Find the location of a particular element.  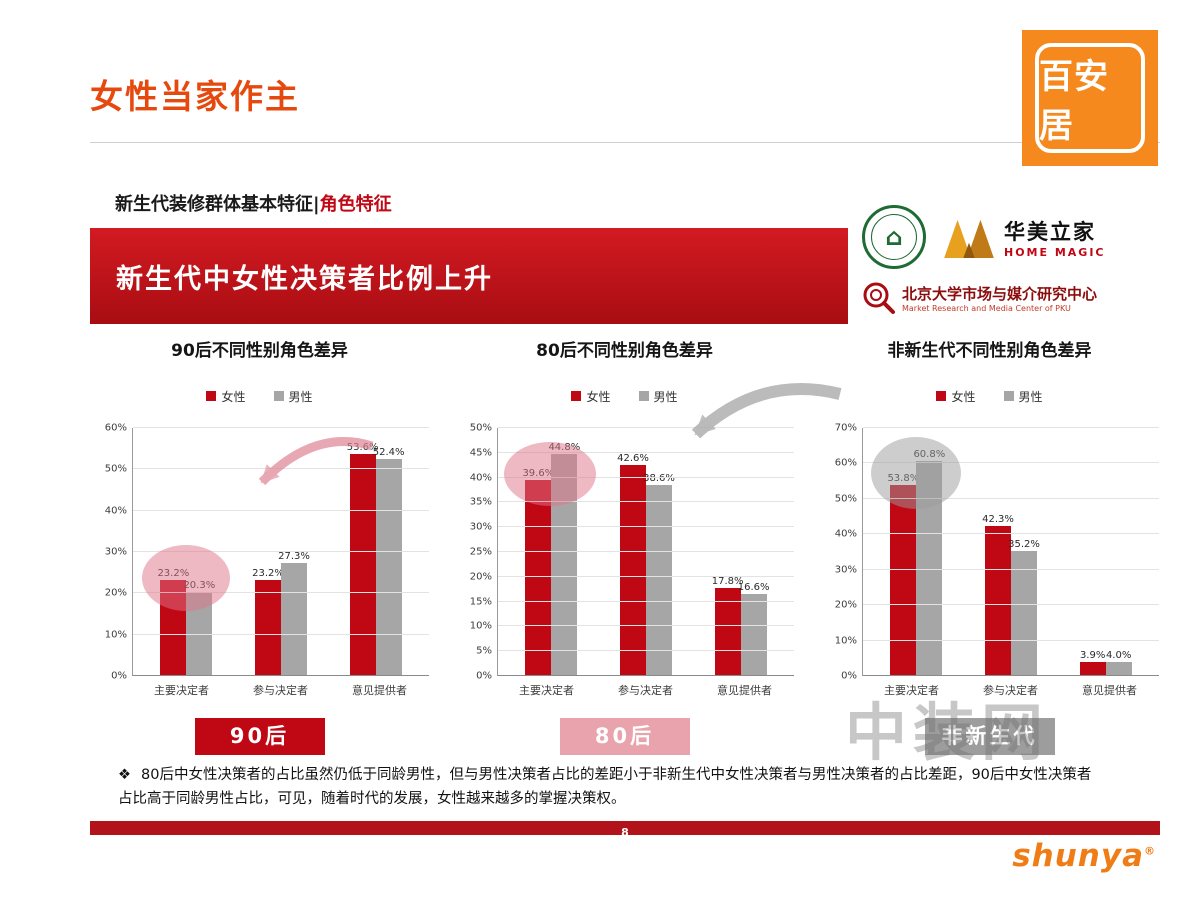

banner-title: 新生代中女性决策者比例上升 is located at coordinates (304, 279).